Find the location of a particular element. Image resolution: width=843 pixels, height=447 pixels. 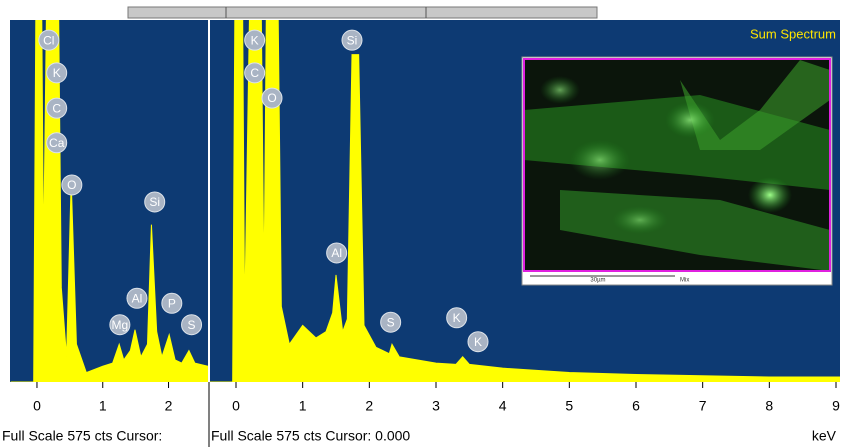

channel-label: Mix is located at coordinates (684, 281).